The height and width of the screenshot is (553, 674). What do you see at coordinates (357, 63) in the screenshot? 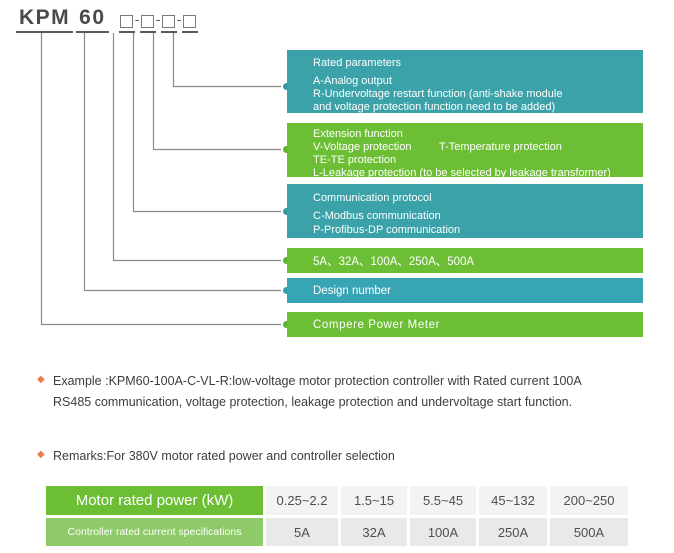
I see `box-line: Rated parameters` at bounding box center [357, 63].